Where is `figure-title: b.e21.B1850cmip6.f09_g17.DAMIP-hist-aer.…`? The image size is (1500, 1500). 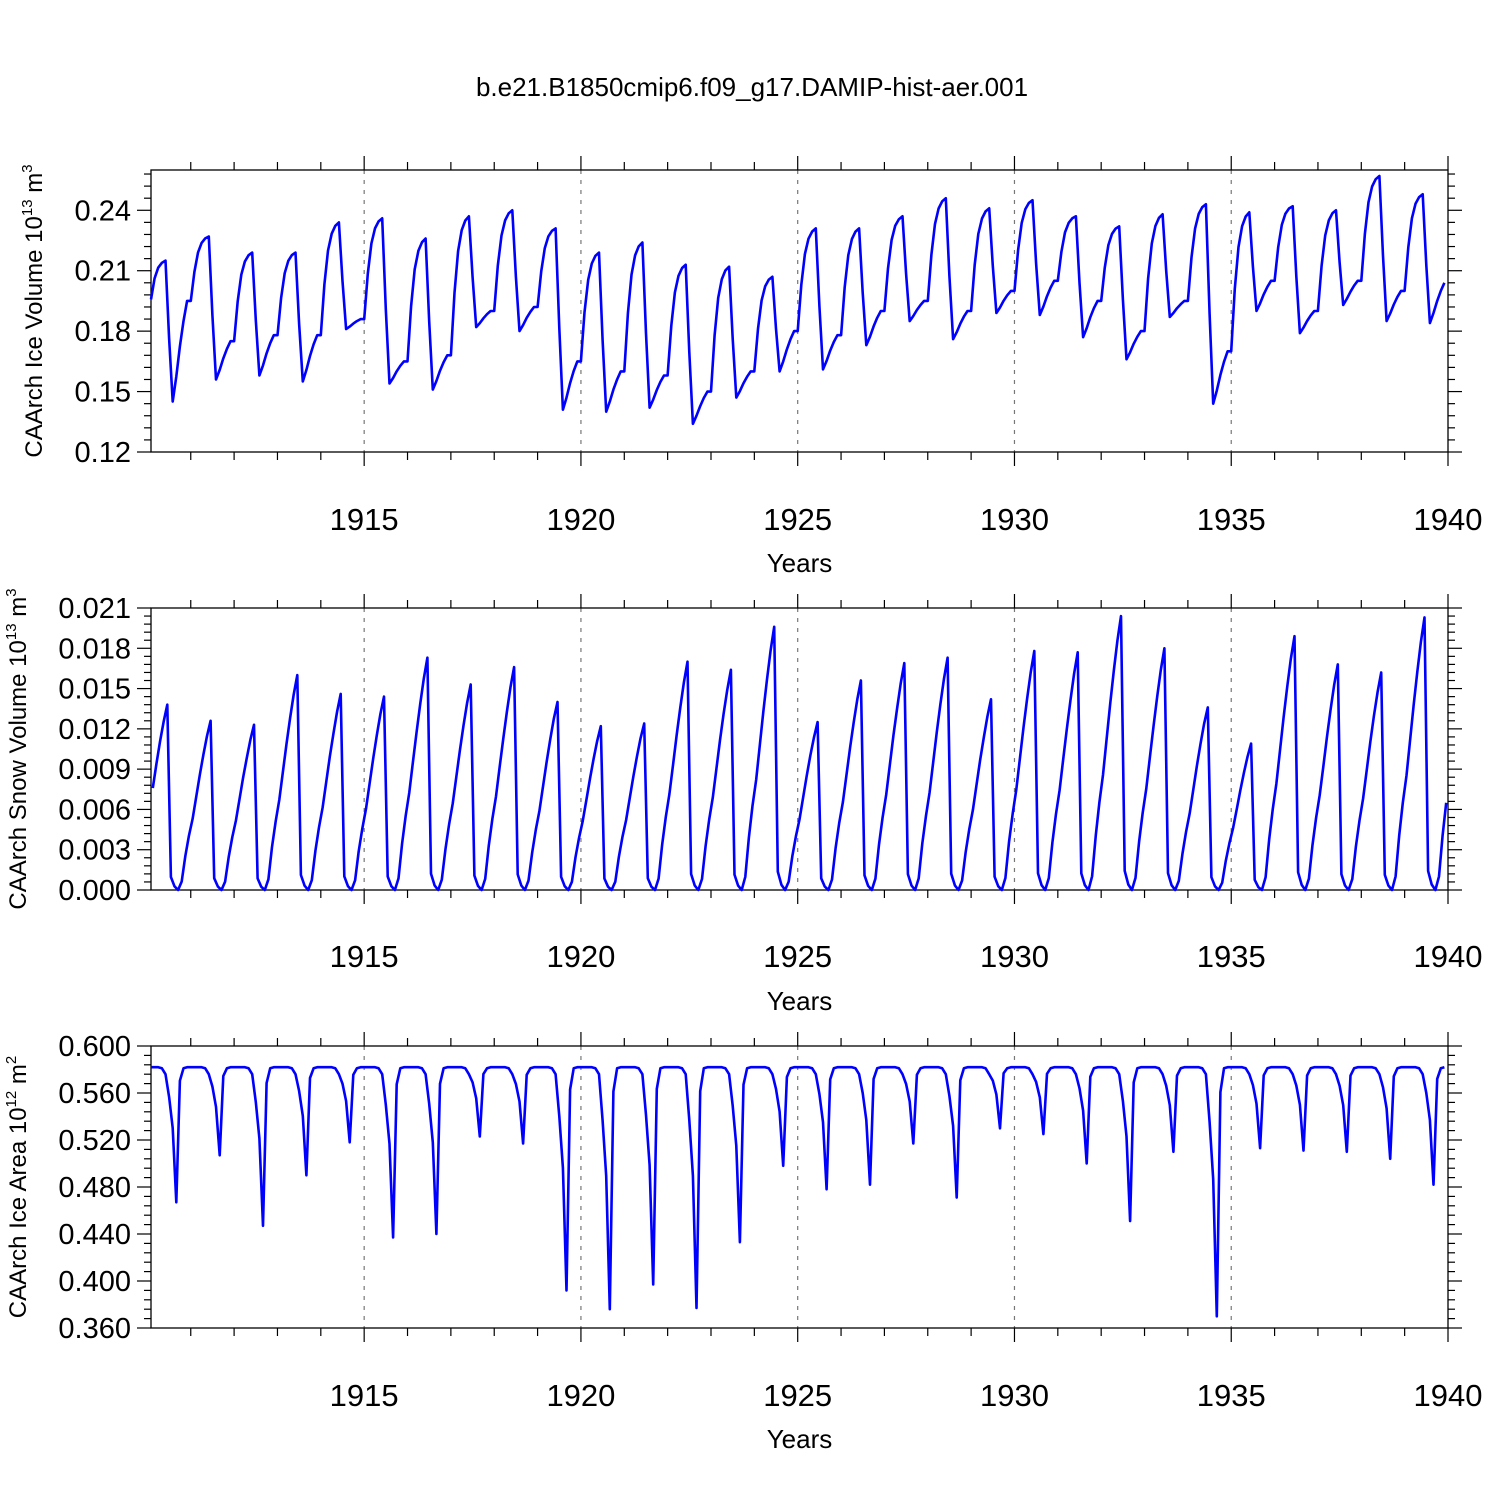 figure-title: b.e21.B1850cmip6.f09_g17.DAMIP-hist-aer.… is located at coordinates (752, 87).